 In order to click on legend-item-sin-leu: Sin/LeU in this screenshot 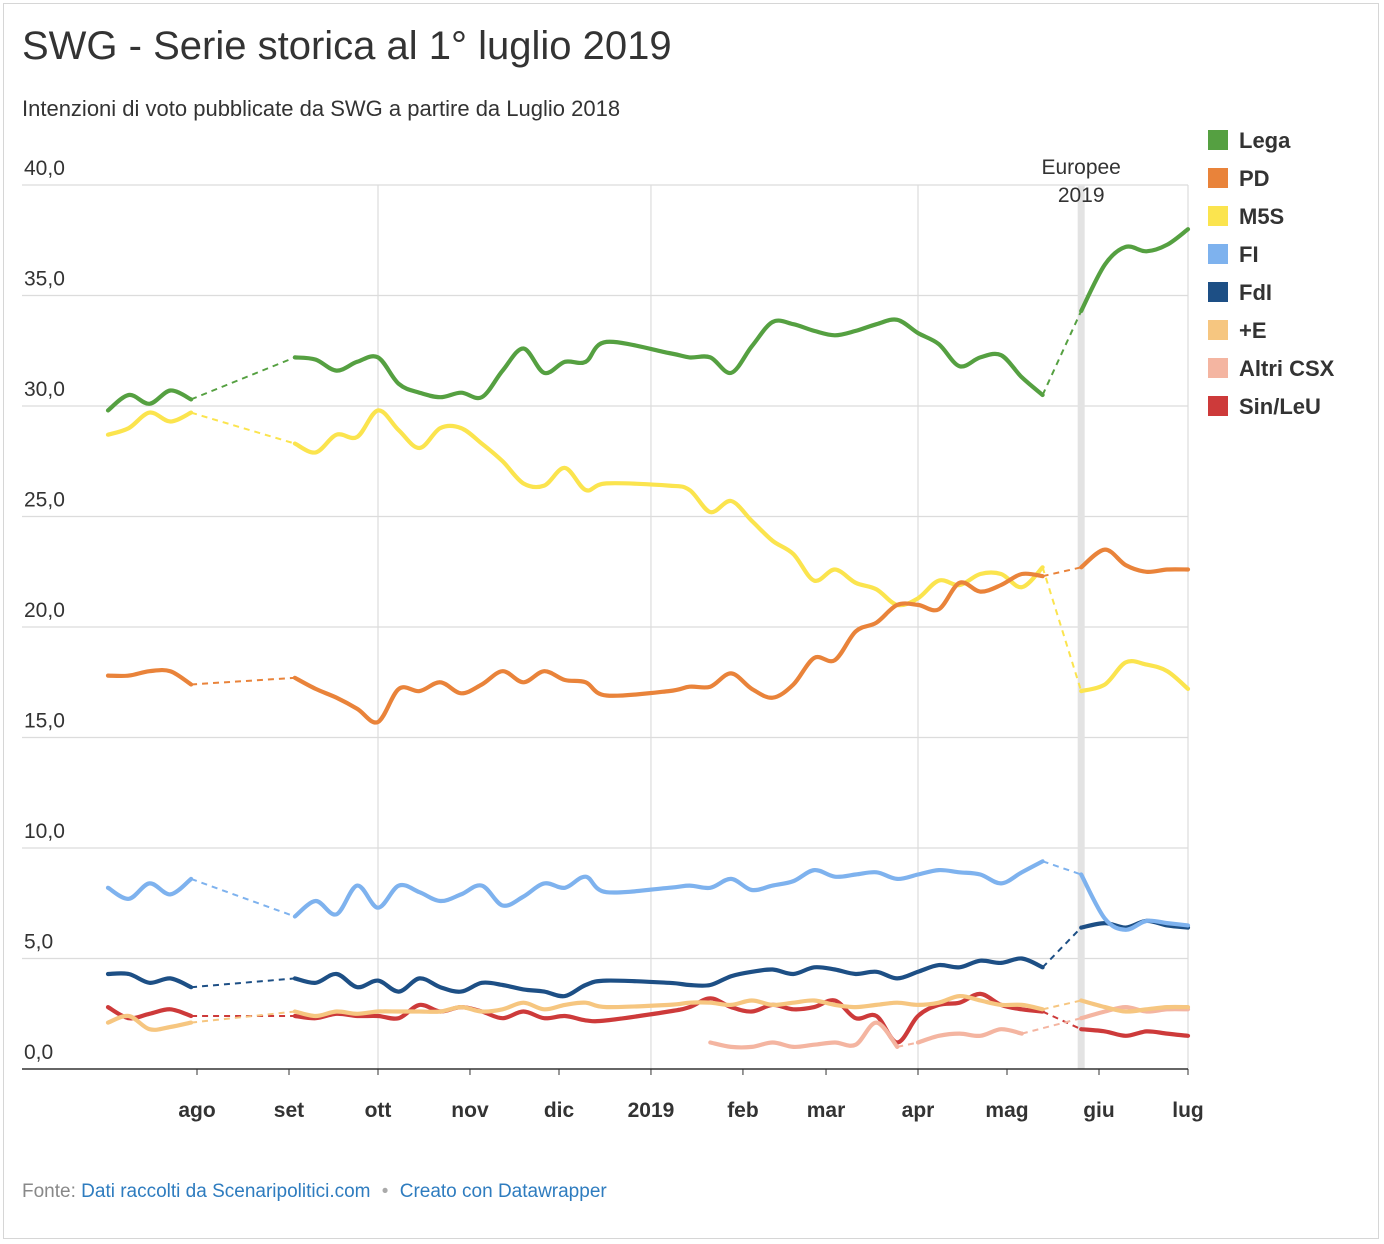, I will do `click(1264, 406)`.